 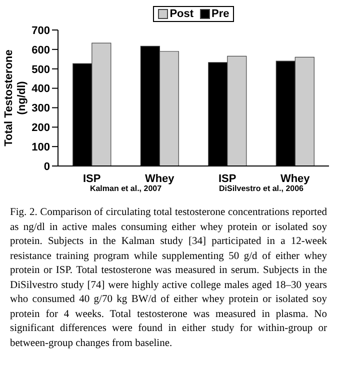 I want to click on y-tick-label: 600, so click(x=41, y=50).